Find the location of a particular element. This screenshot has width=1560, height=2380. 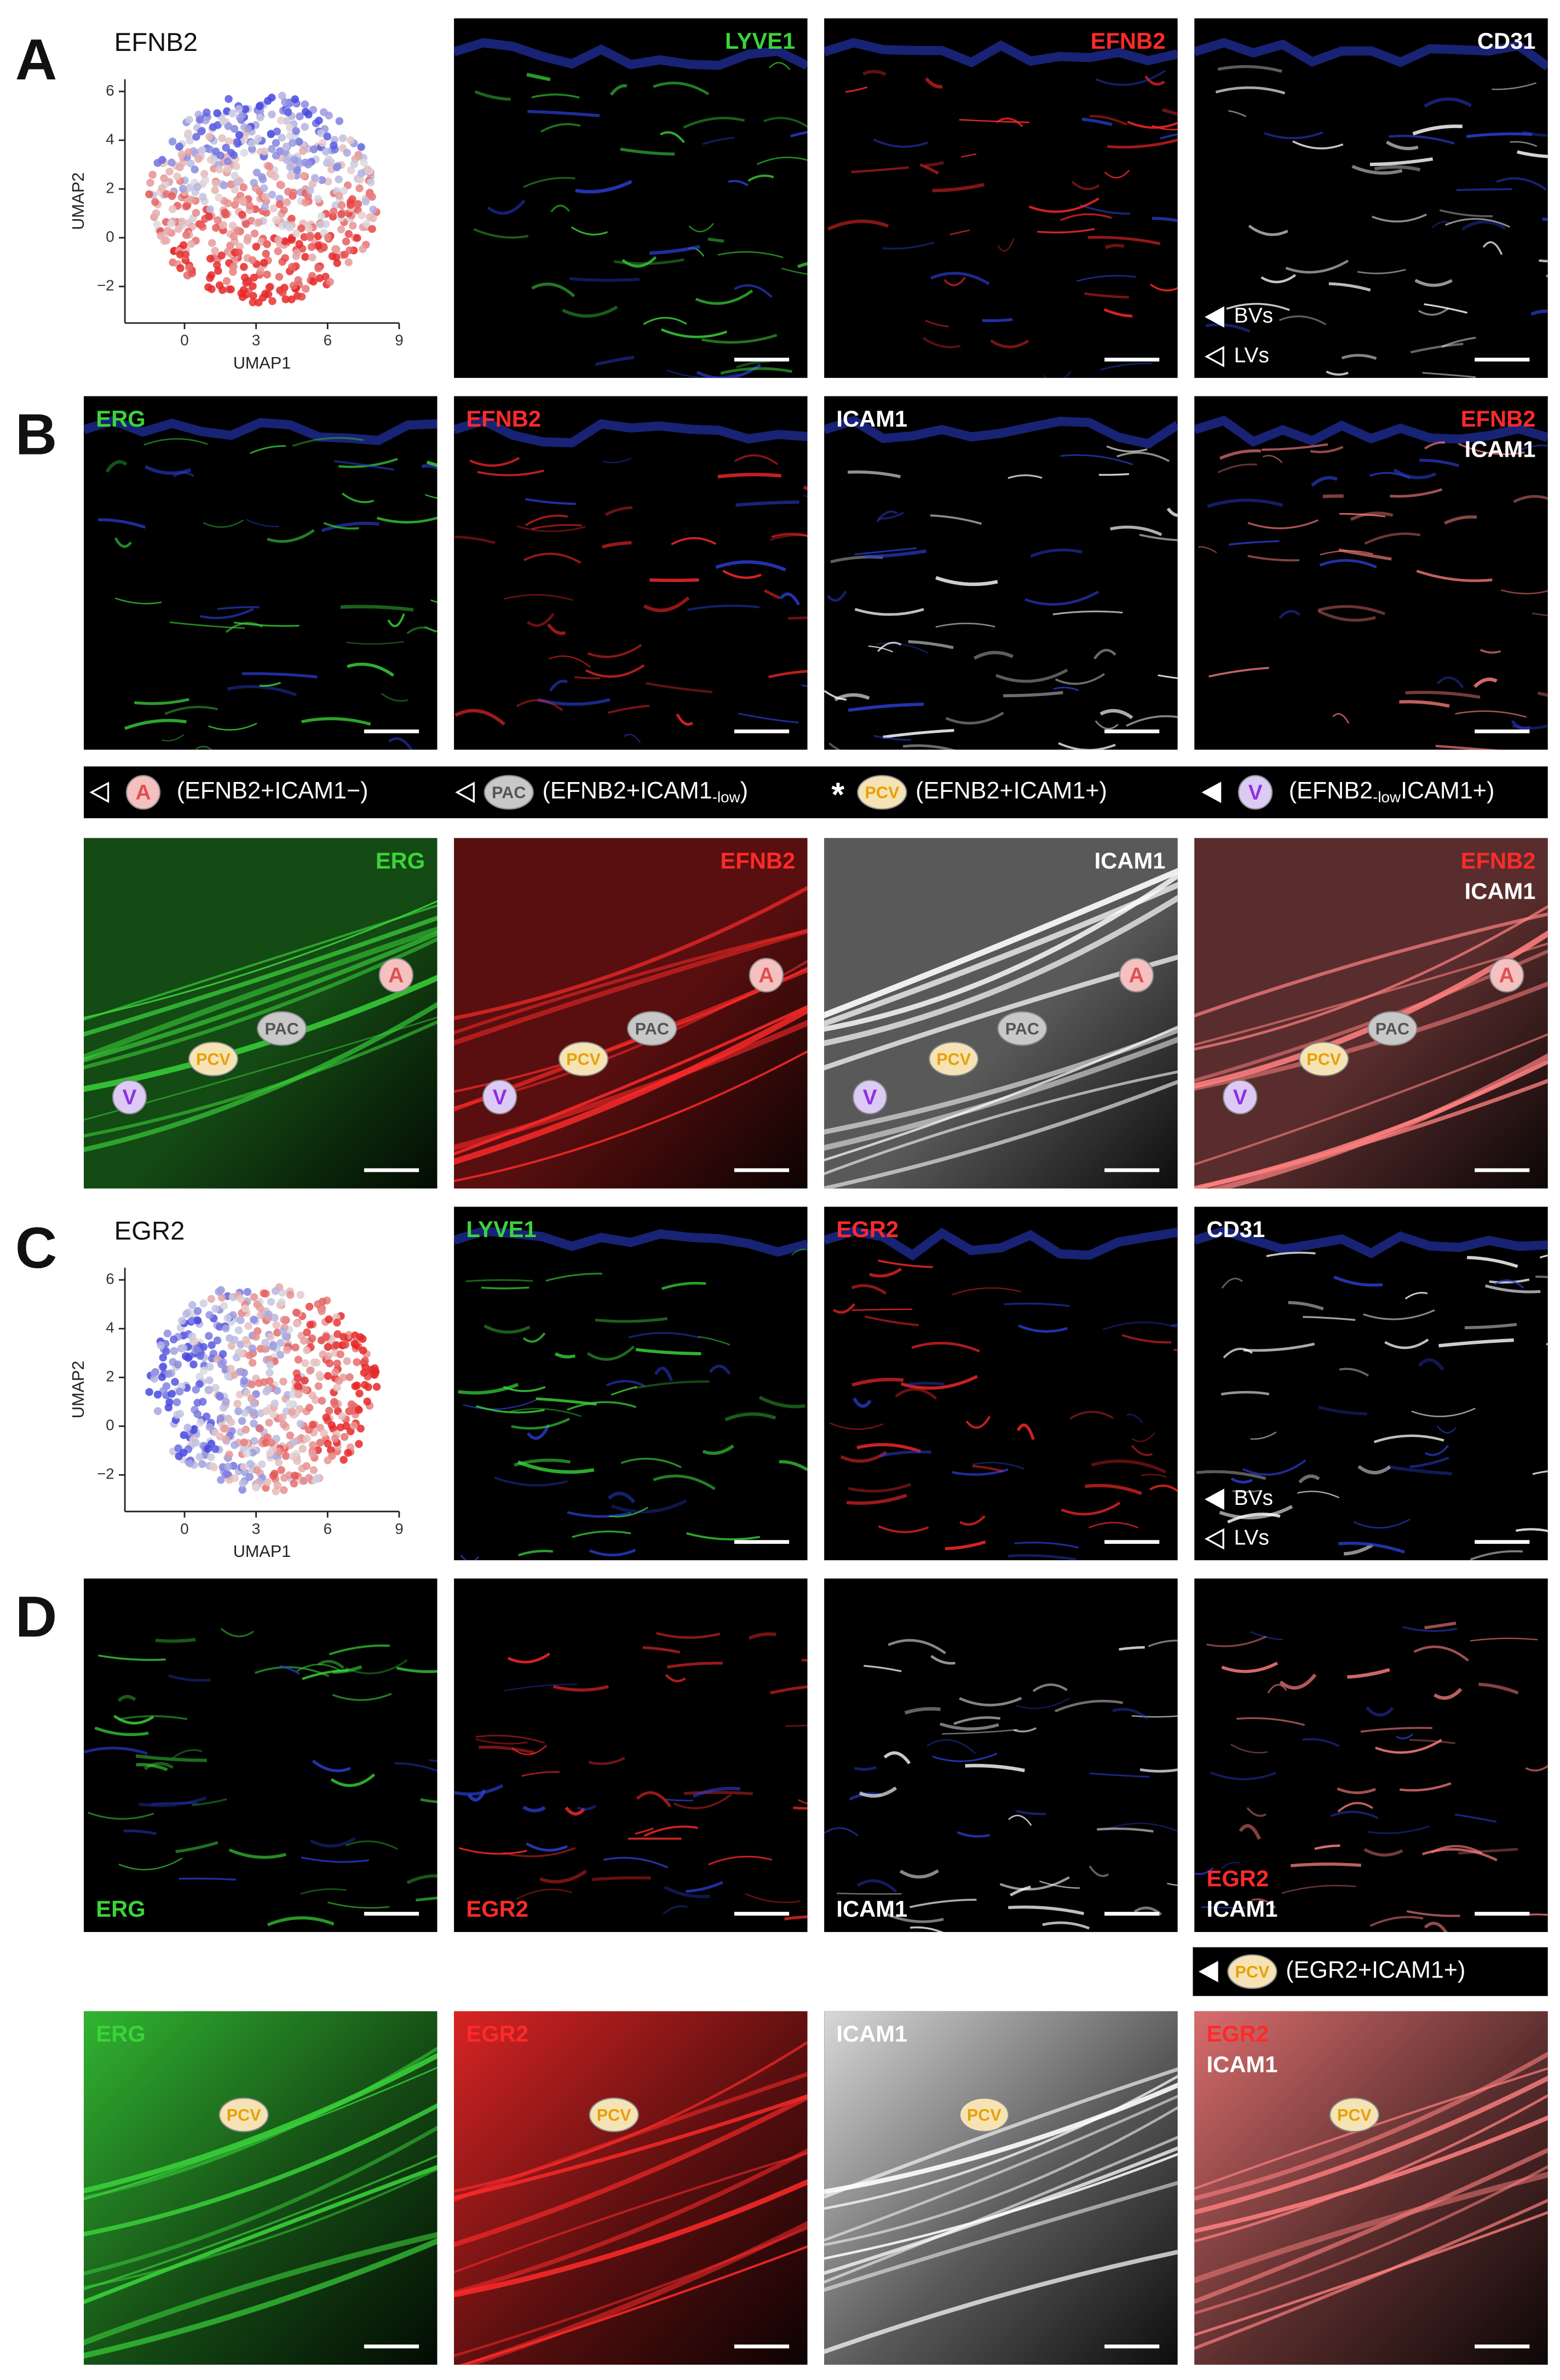

badge-text: PCV is located at coordinates (1323, 1059).